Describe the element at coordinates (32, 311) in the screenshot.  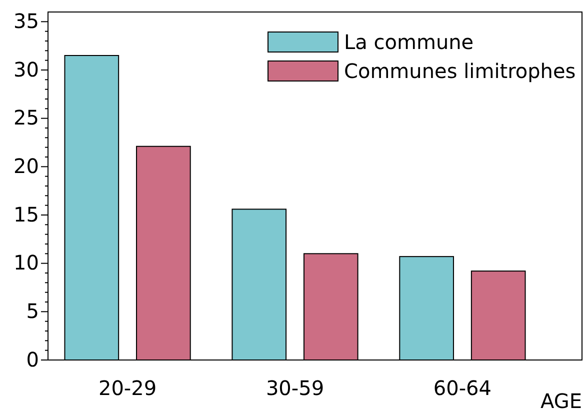
I see `y-tick-label: 5` at that location.